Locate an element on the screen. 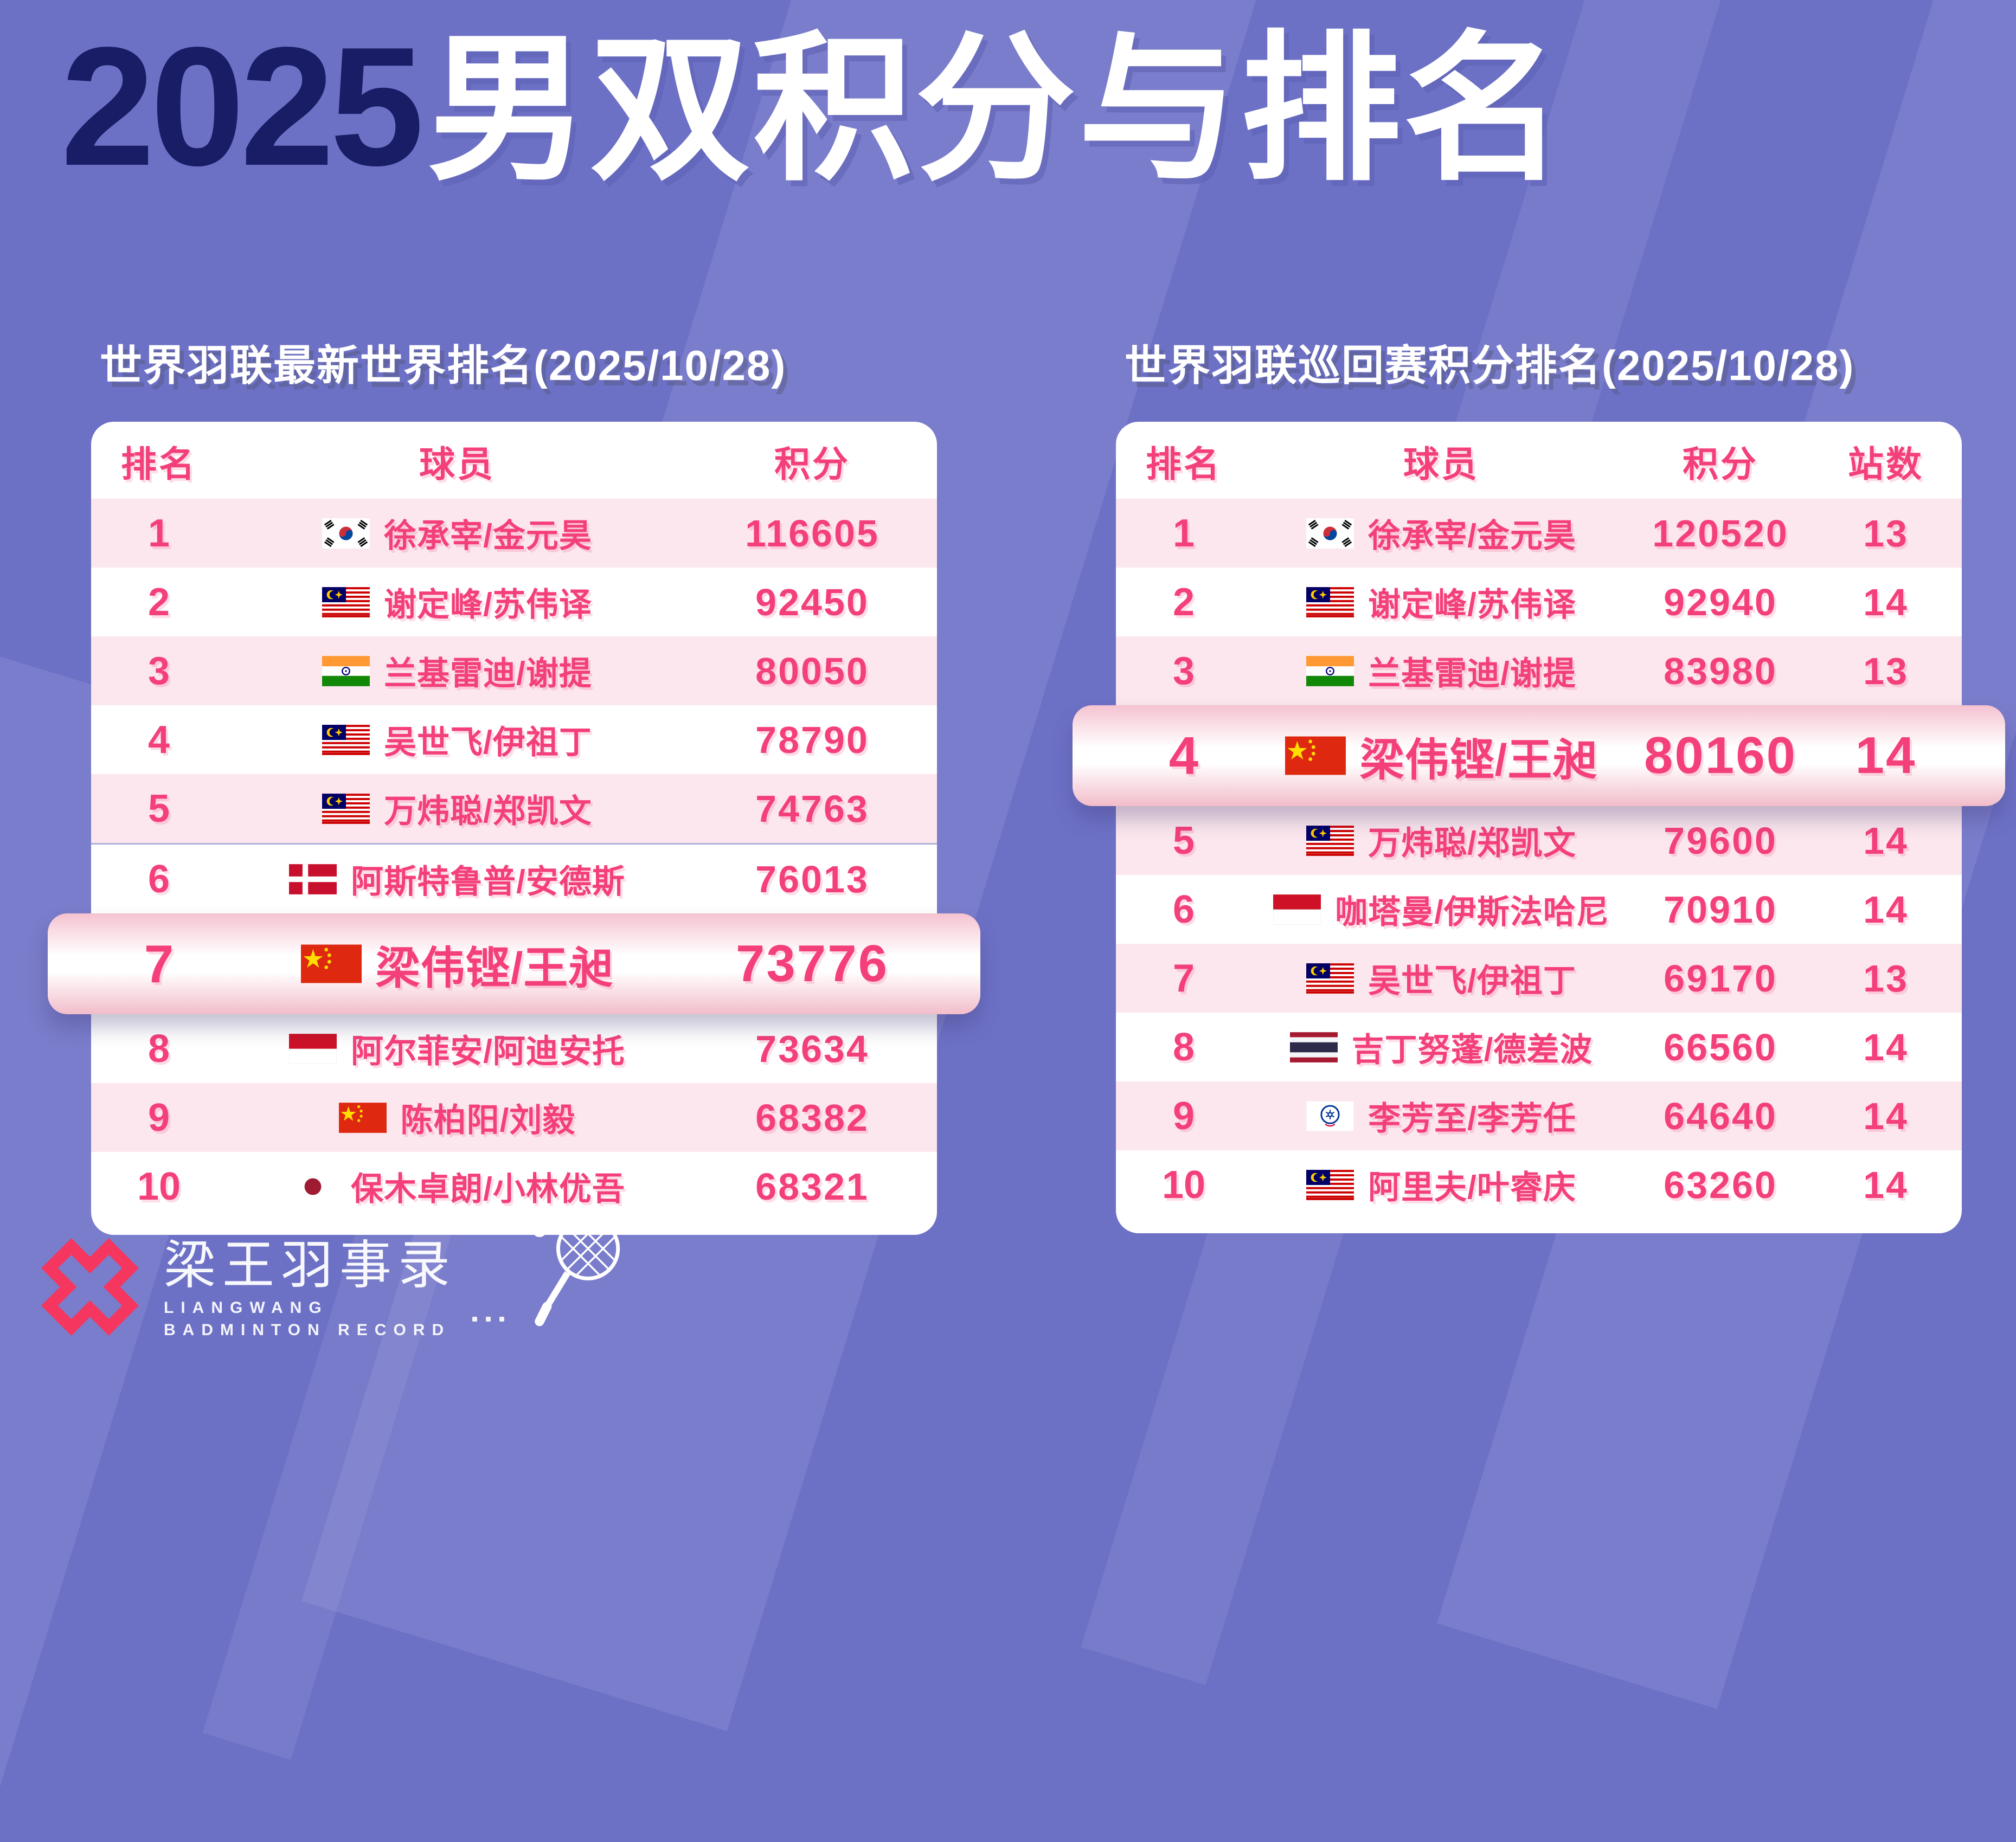 The height and width of the screenshot is (1842, 2016). decor-dots is located at coordinates (234, 1229).